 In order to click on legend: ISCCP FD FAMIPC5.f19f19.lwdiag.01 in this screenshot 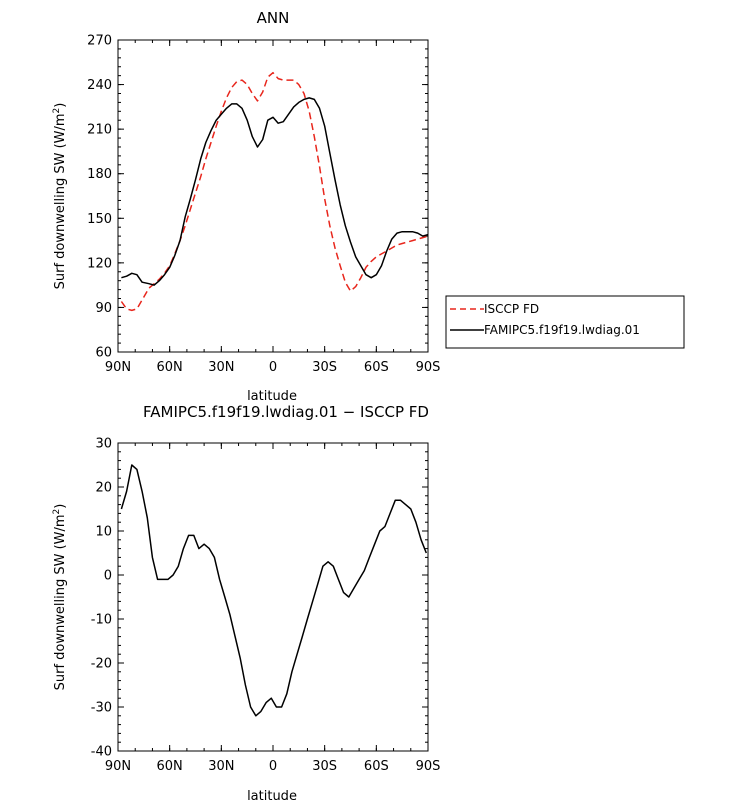, I will do `click(565, 322)`.